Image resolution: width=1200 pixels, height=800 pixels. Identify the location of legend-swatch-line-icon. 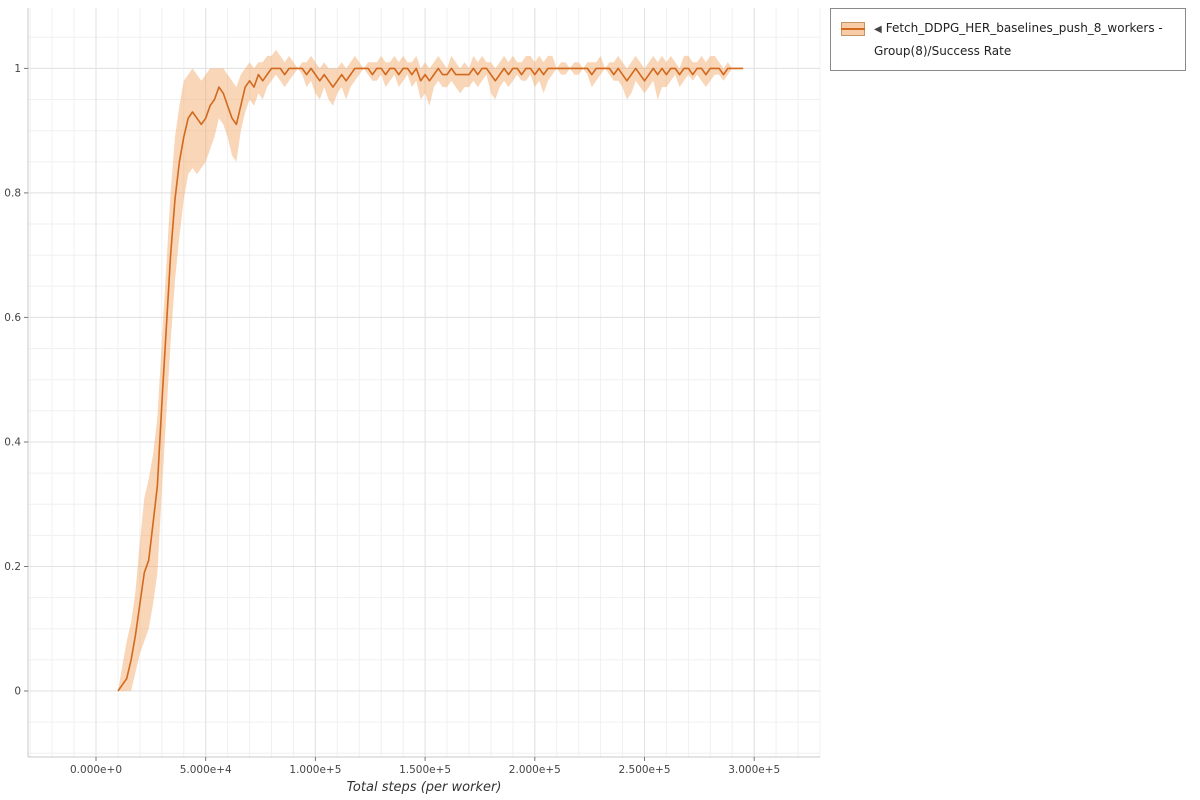
(853, 29).